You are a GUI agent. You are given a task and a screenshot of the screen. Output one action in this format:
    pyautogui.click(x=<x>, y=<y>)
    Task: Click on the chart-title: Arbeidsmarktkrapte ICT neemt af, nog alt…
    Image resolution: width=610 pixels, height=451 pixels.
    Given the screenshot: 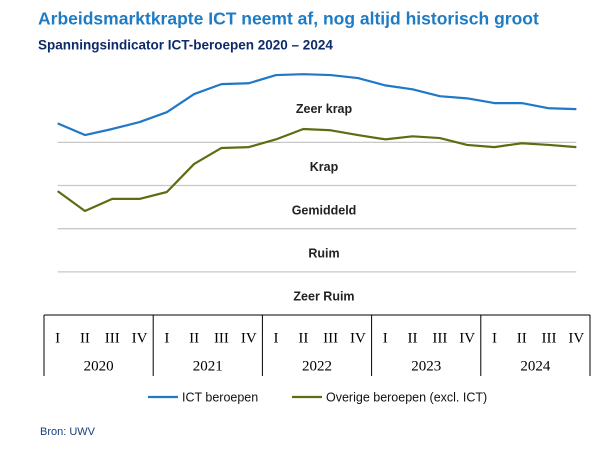 What is the action you would take?
    pyautogui.click(x=288, y=19)
    